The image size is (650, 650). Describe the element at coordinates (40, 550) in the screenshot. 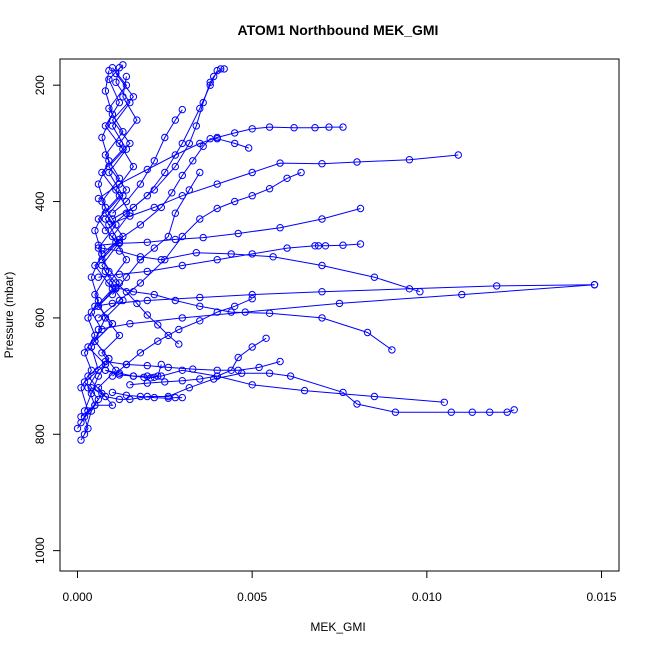

I see `y-tick-label: 1000` at that location.